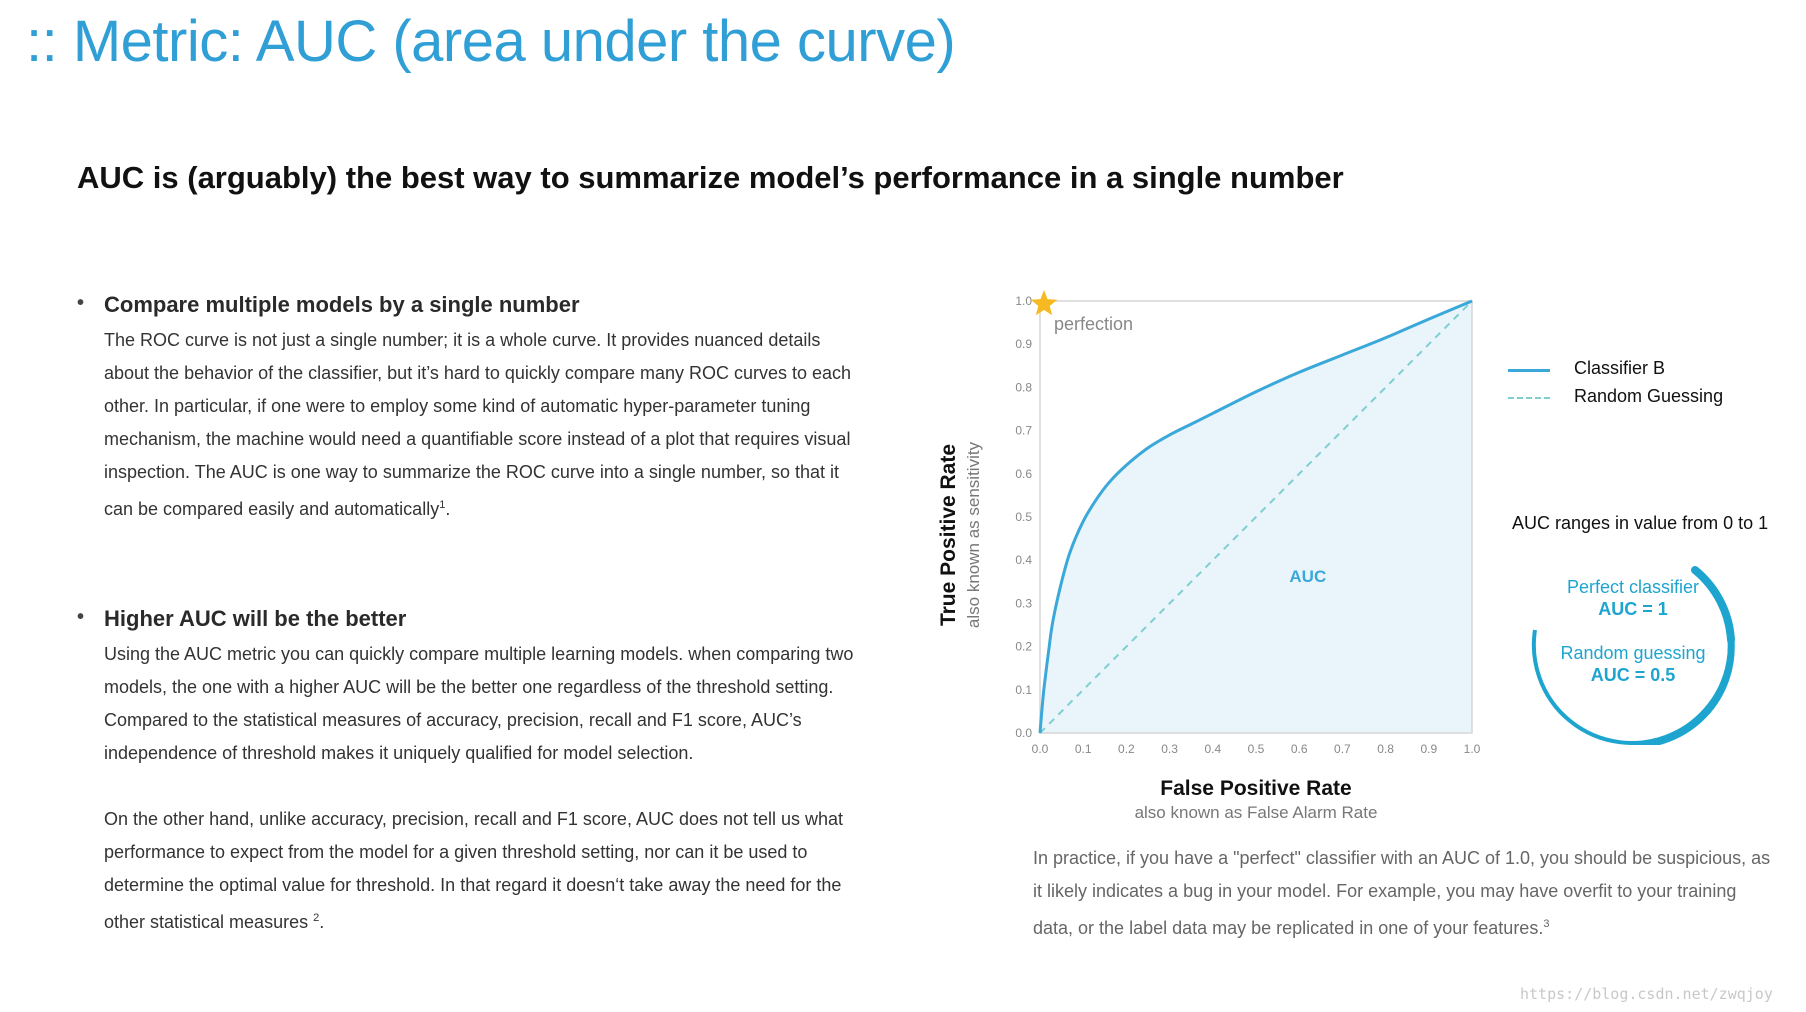  Describe the element at coordinates (1529, 398) in the screenshot. I see `dashed-line-swatch-icon` at that location.